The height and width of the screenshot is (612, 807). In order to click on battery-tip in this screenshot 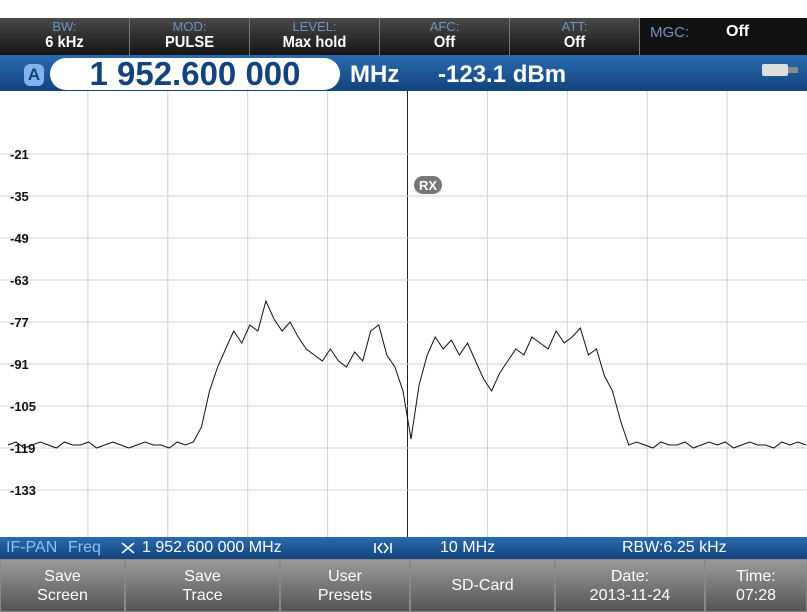, I will do `click(793, 70)`.